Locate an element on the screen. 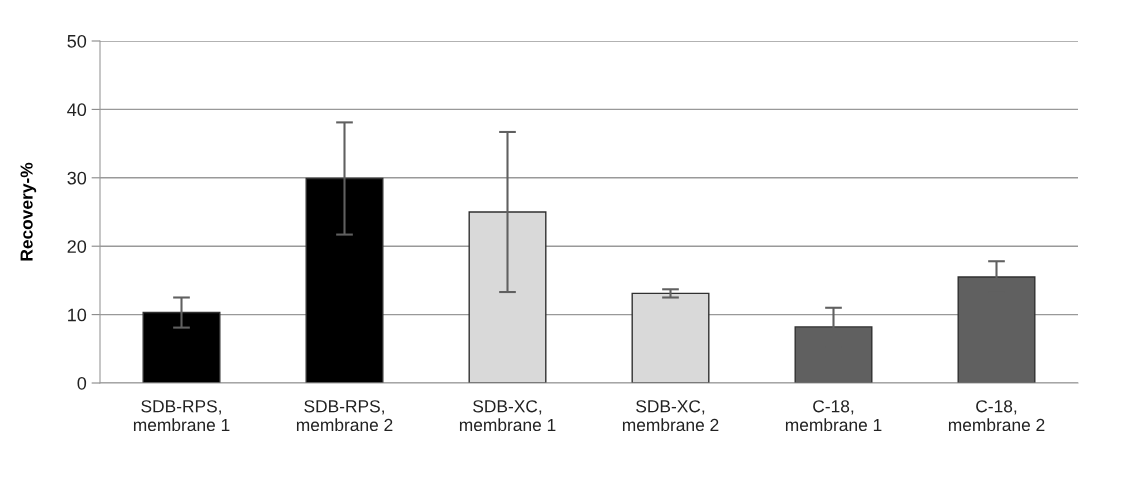 The image size is (1127, 483). x-tick-label: C-18, membrane 2 is located at coordinates (996, 416).